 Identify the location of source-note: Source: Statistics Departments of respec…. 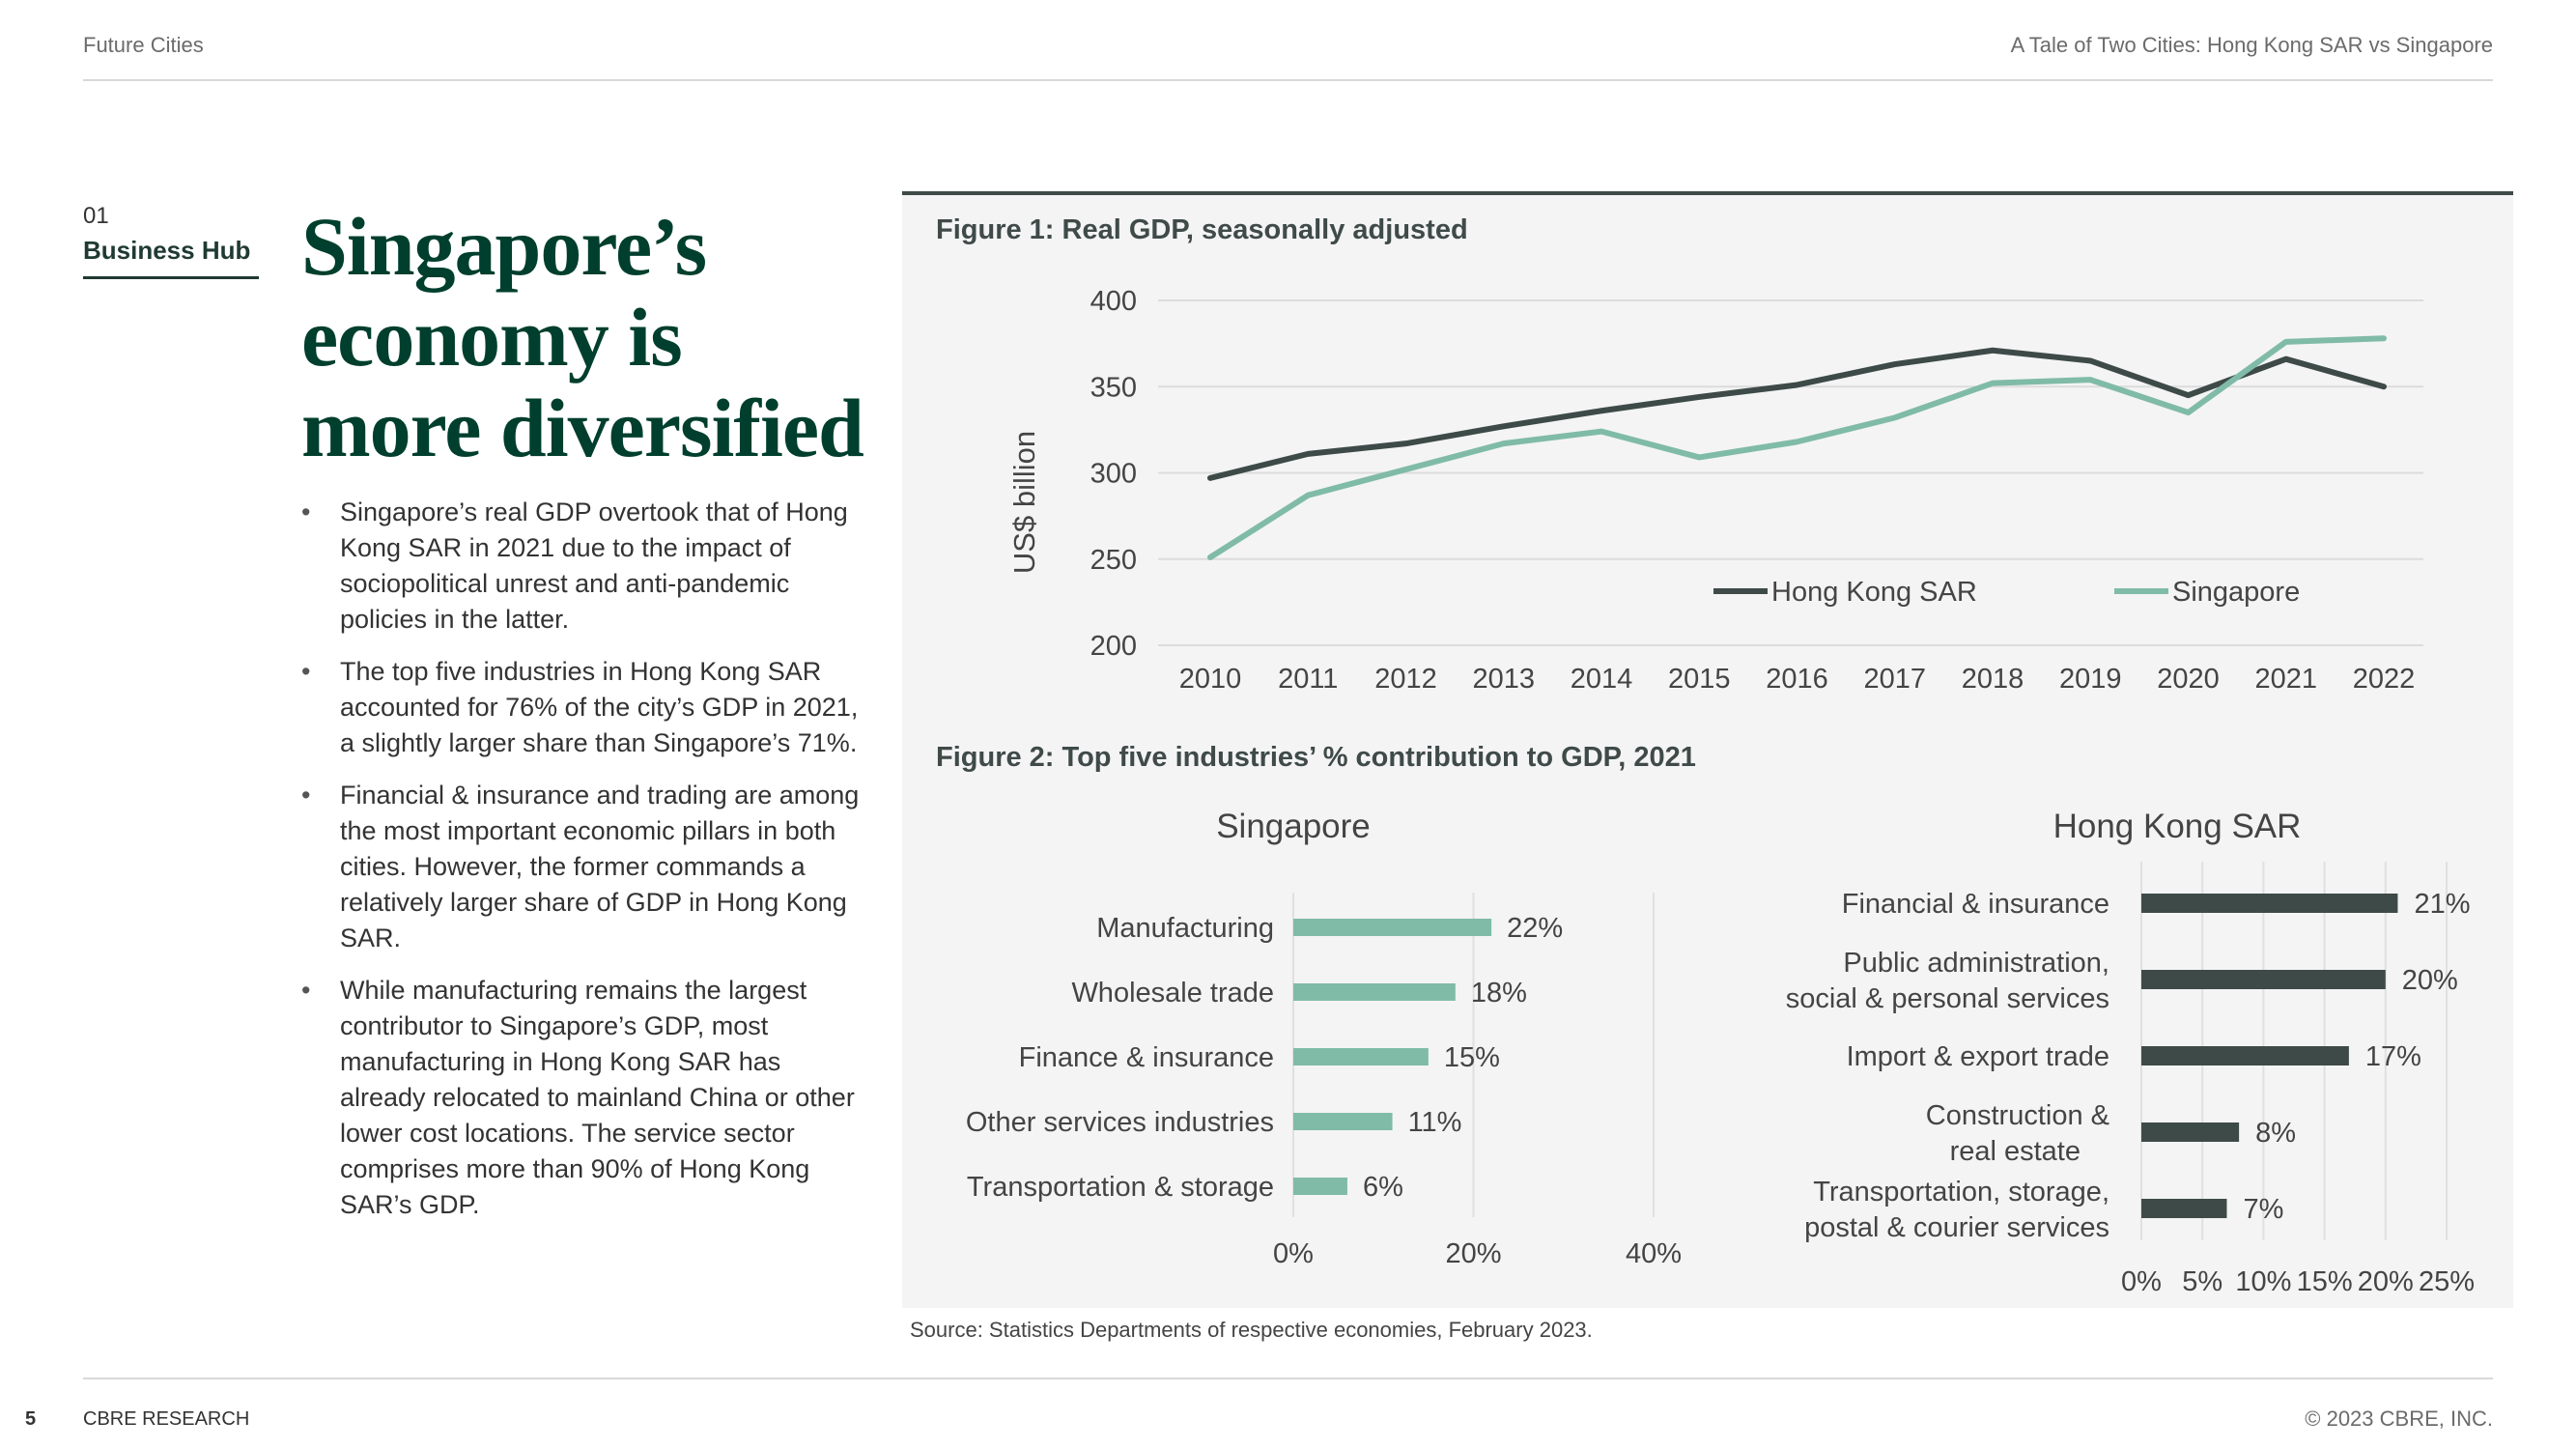
(1251, 1330).